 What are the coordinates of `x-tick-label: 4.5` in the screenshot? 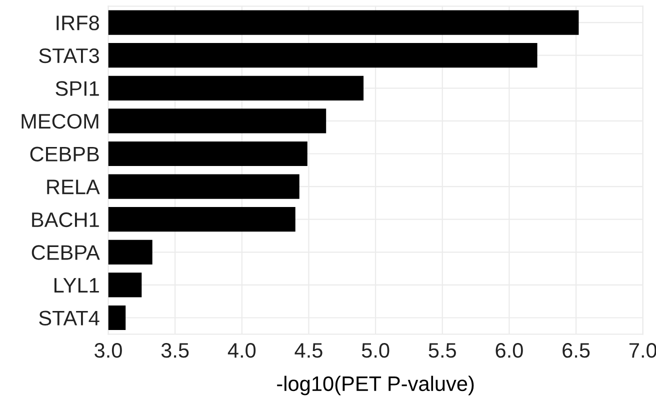 It's located at (308, 350).